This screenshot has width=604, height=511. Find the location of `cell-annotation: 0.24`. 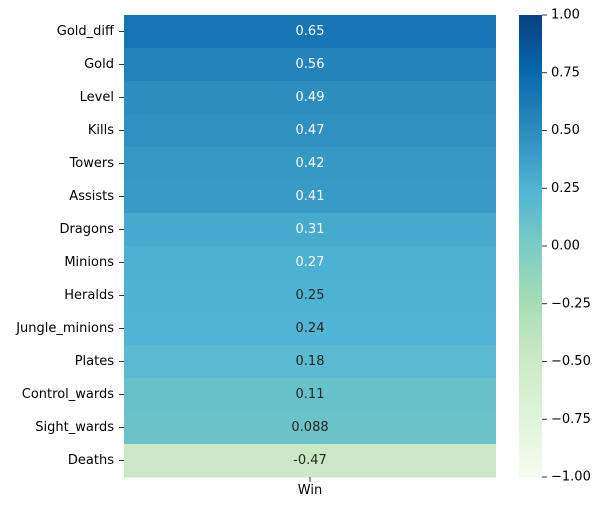

cell-annotation: 0.24 is located at coordinates (310, 328).